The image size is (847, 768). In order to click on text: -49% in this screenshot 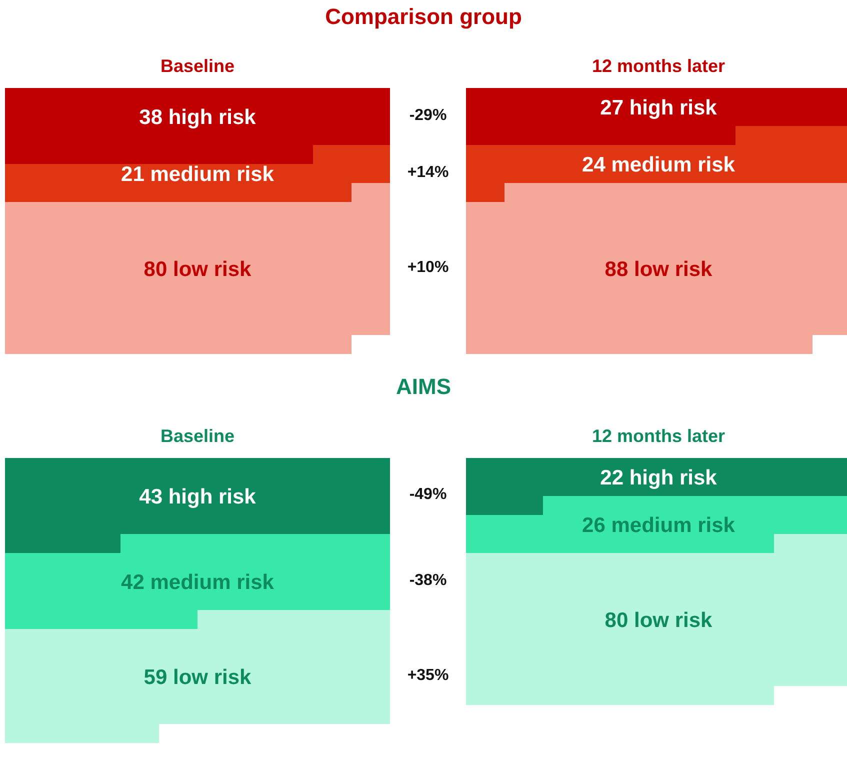, I will do `click(428, 495)`.